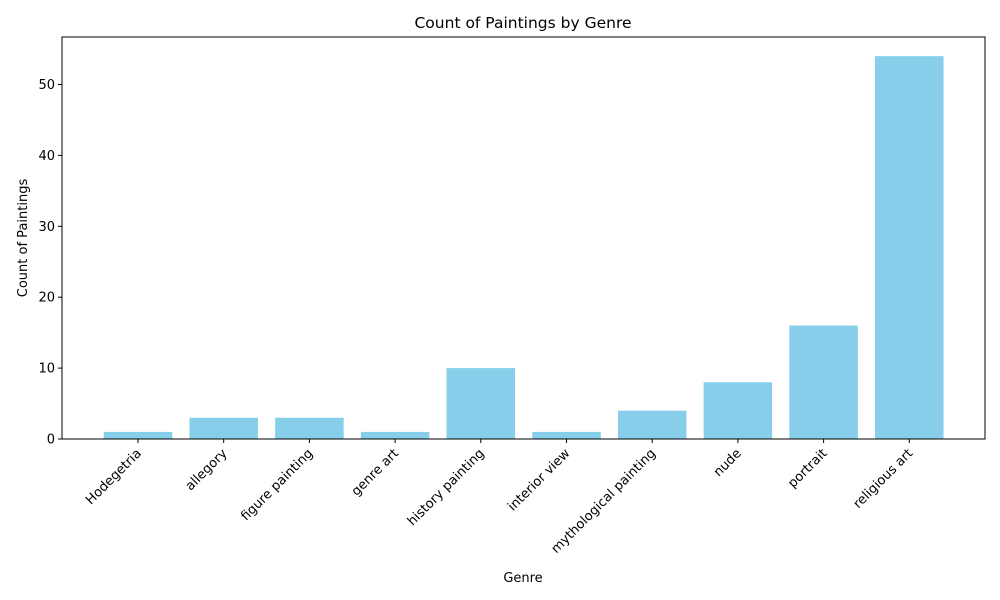  What do you see at coordinates (395, 435) in the screenshot?
I see `bar-genre-art` at bounding box center [395, 435].